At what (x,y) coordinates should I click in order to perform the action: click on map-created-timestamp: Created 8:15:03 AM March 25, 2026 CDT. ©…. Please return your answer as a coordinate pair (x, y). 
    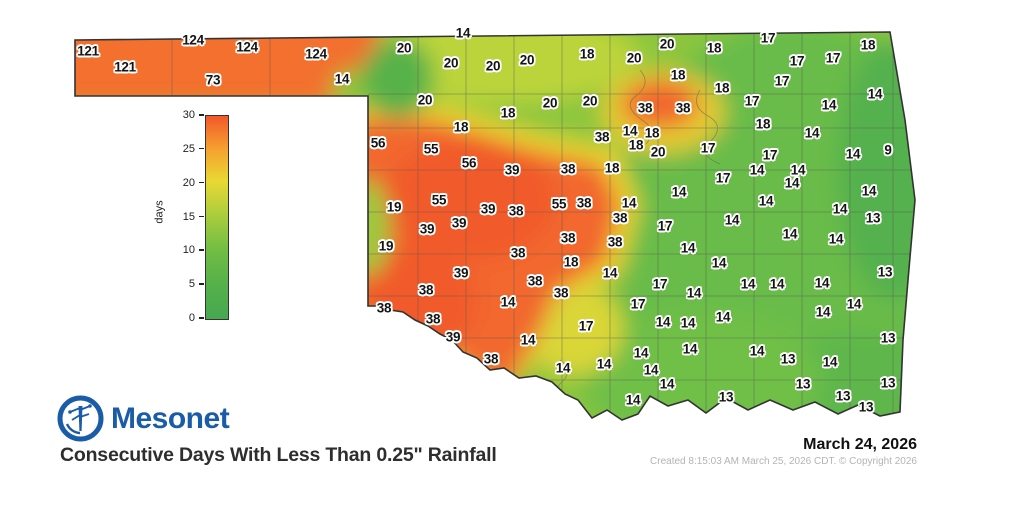
    Looking at the image, I should click on (783, 461).